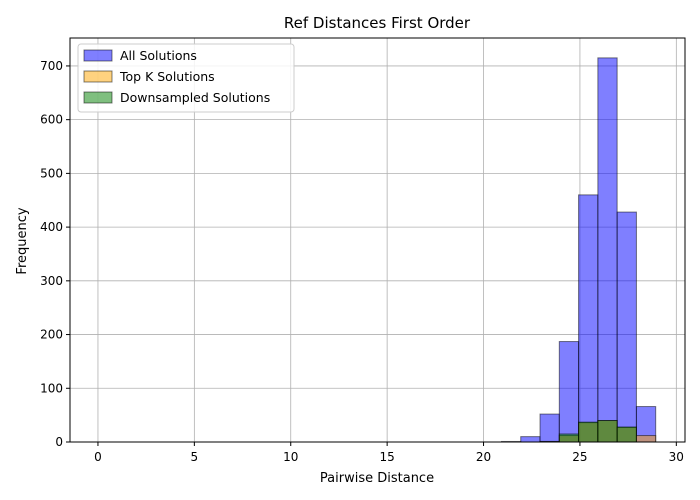  I want to click on y-axis-label: Frequency, so click(22, 240).